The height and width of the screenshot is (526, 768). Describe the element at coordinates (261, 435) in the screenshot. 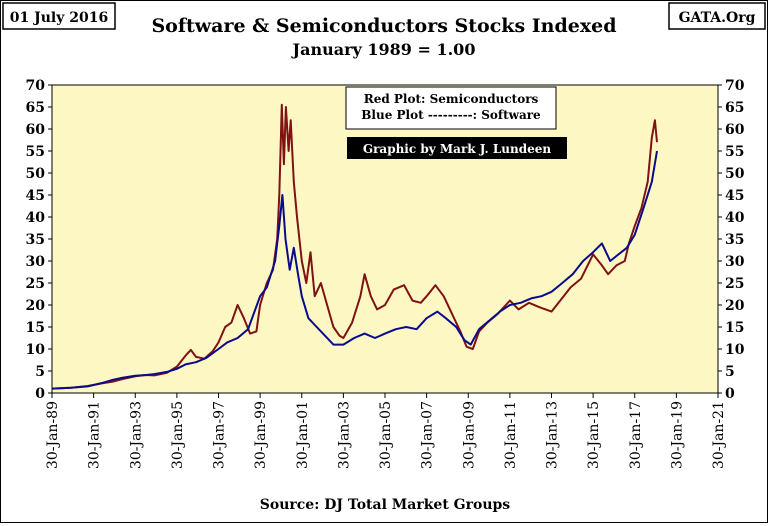

I see `x-tick-label: 30-Jan-99` at that location.